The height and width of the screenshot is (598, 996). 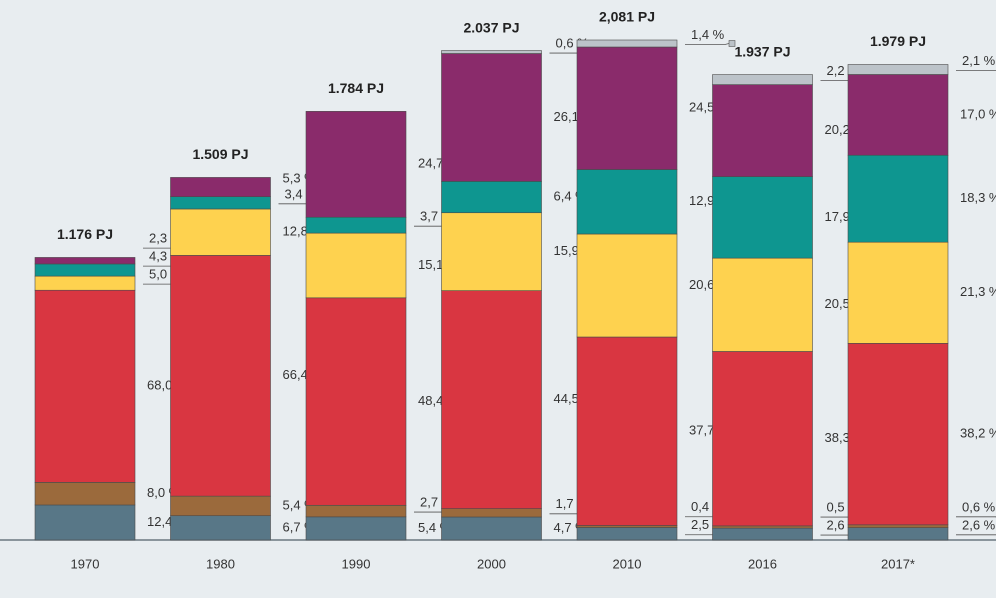 What do you see at coordinates (491, 563) in the screenshot?
I see `x-tick-label: 2000` at bounding box center [491, 563].